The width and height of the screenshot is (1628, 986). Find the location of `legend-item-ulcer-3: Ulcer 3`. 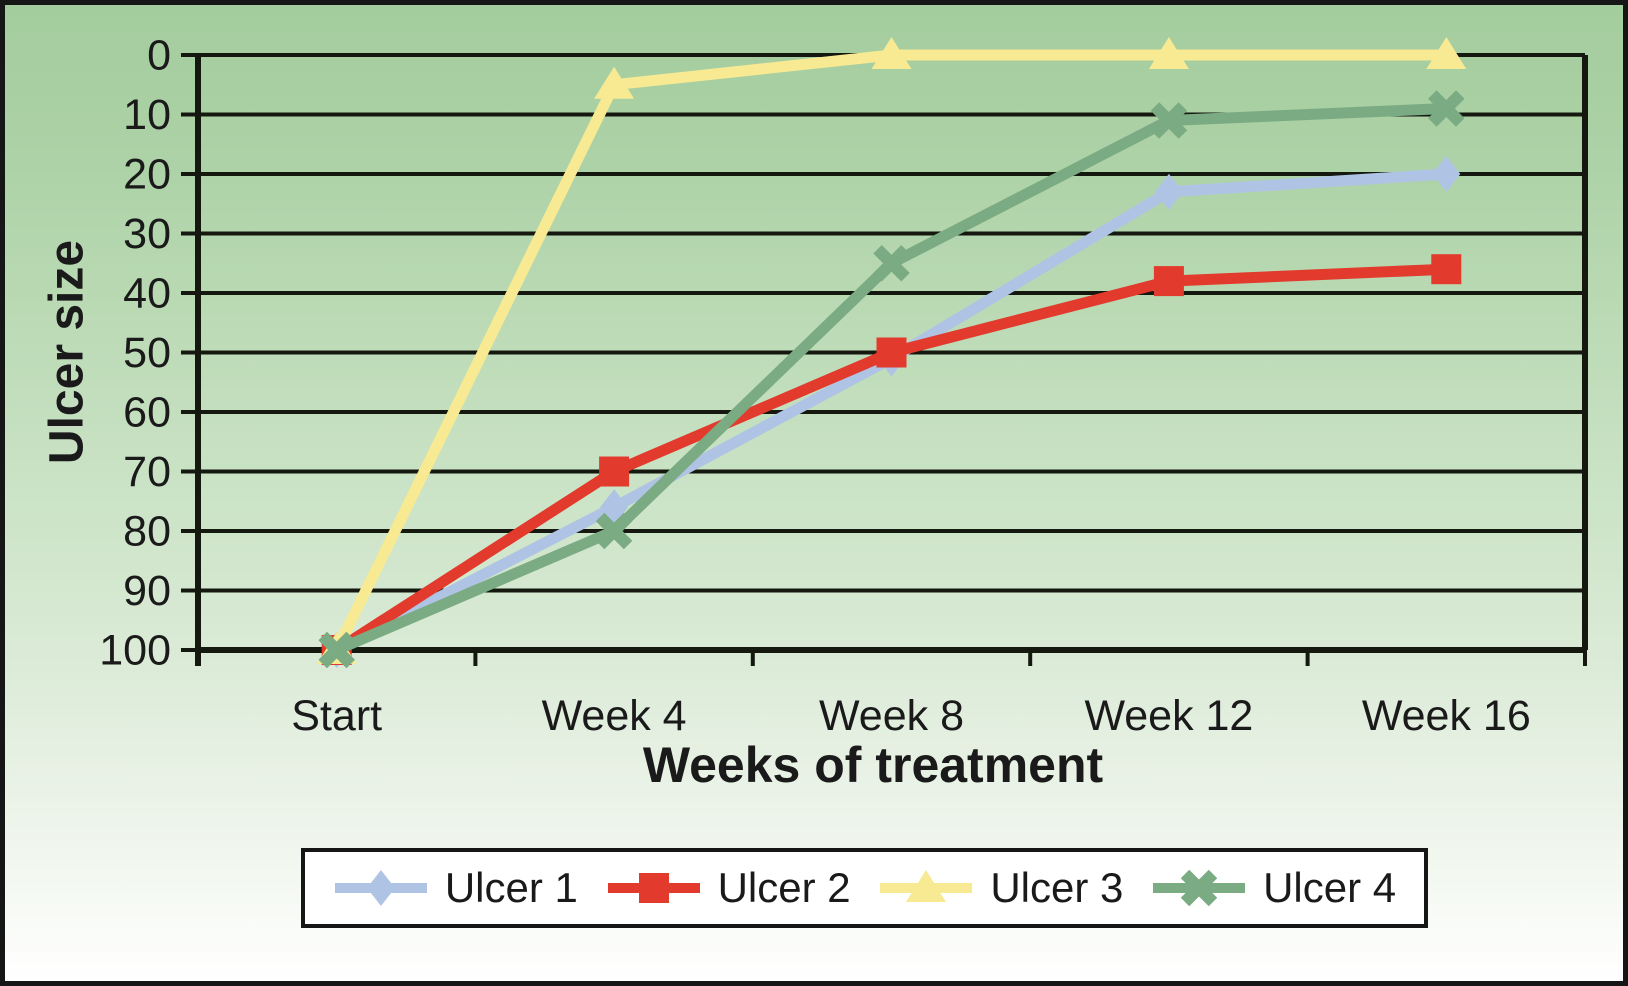

legend-item-ulcer-3: Ulcer 3 is located at coordinates (1000, 888).